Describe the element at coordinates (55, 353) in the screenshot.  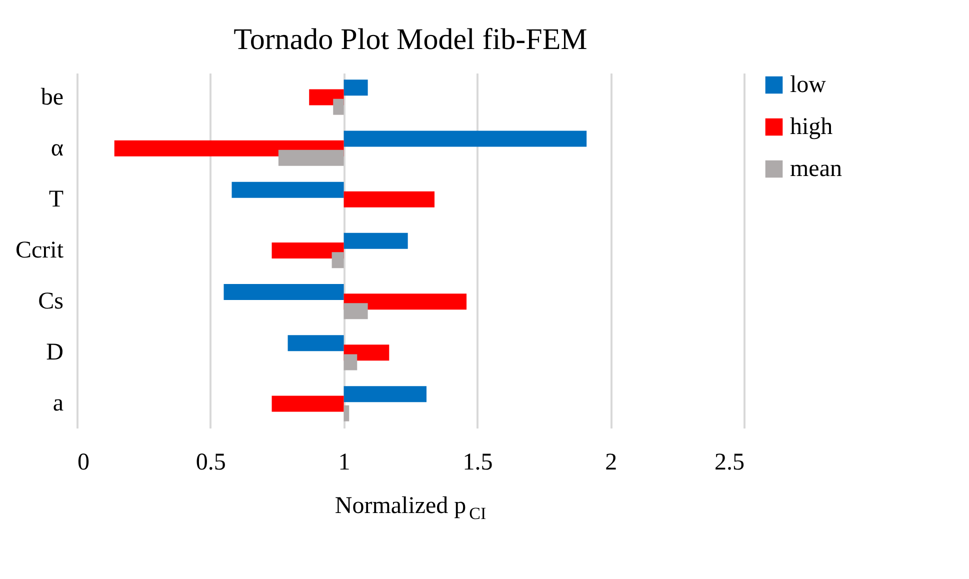
I see `y-tick-label: D` at that location.